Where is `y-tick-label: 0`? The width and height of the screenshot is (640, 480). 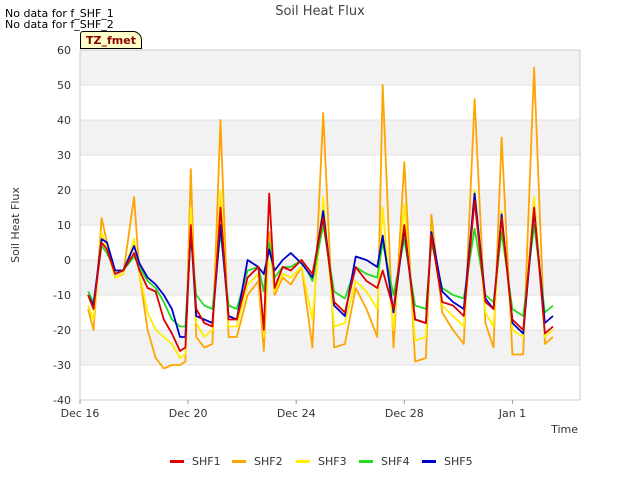 y-tick-label: 0 is located at coordinates (67, 260).